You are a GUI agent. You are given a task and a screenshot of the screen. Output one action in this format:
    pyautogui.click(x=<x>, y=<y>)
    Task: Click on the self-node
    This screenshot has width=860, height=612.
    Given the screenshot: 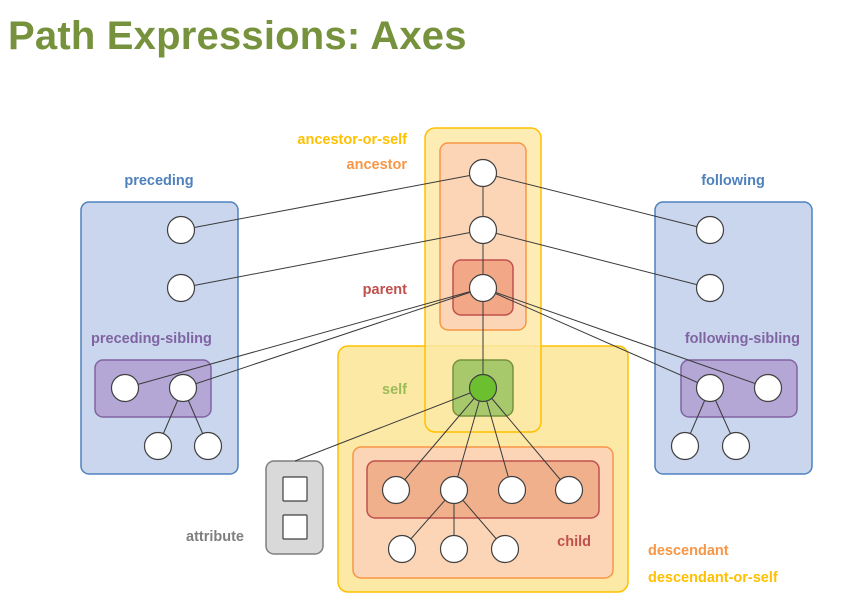 What is the action you would take?
    pyautogui.click(x=483, y=388)
    